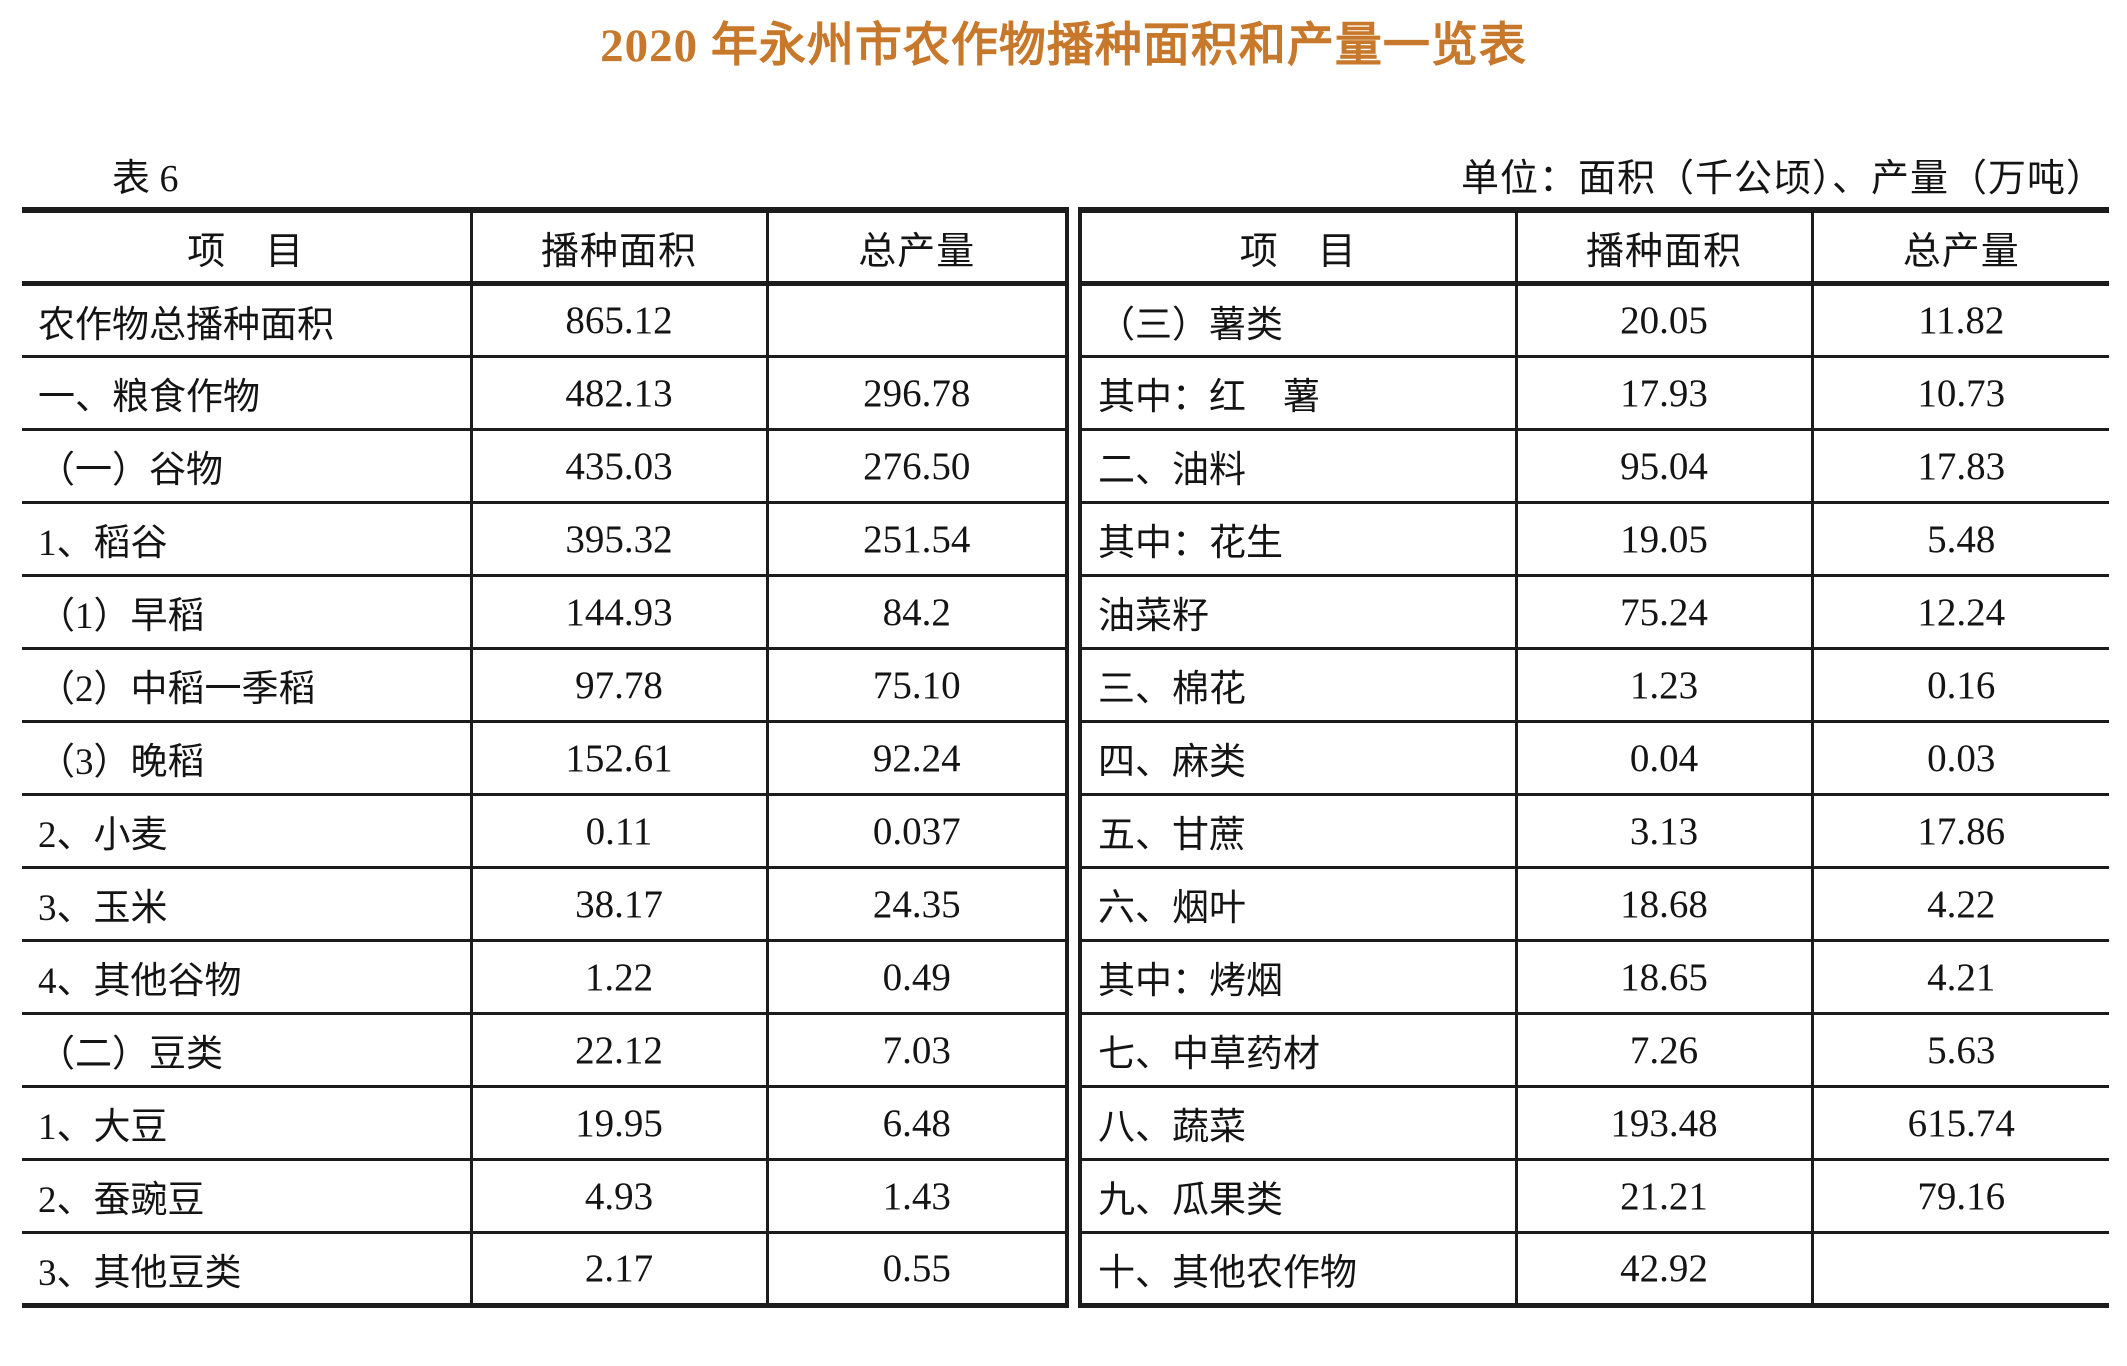 Image resolution: width=2127 pixels, height=1366 pixels. I want to click on right-item-cell: （三）薯类, so click(1297, 320).